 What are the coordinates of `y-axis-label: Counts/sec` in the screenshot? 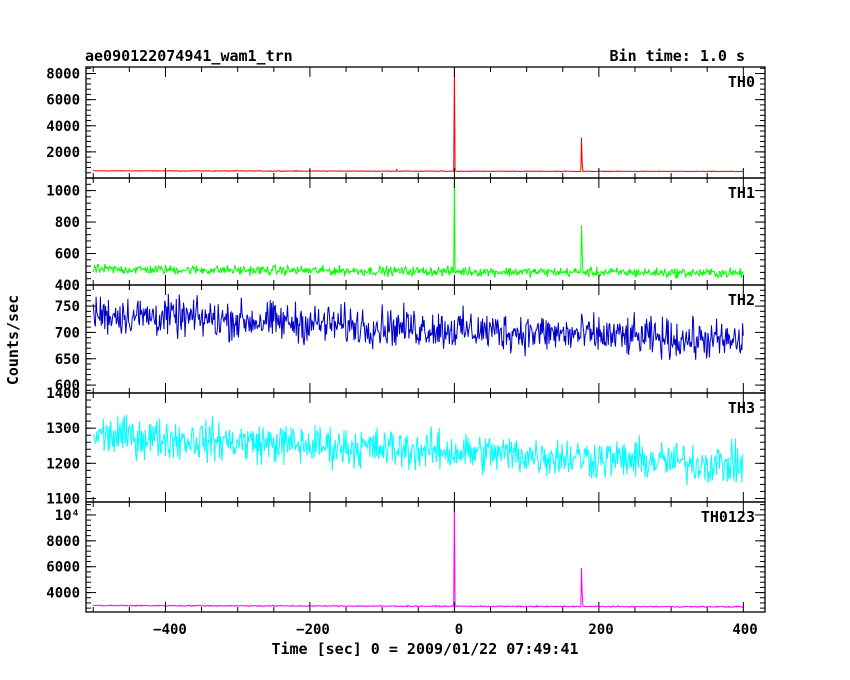 It's located at (13, 340).